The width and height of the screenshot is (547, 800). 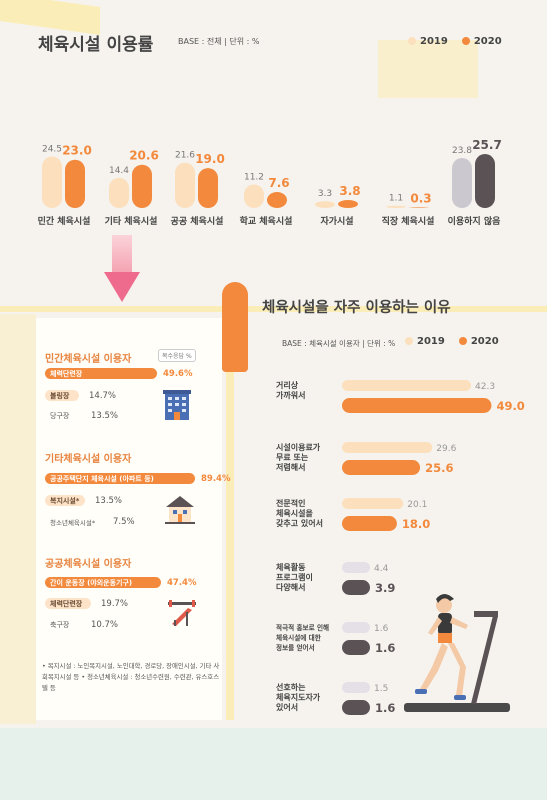 What do you see at coordinates (298, 697) in the screenshot?
I see `right-category-label: 체육지도자가` at bounding box center [298, 697].